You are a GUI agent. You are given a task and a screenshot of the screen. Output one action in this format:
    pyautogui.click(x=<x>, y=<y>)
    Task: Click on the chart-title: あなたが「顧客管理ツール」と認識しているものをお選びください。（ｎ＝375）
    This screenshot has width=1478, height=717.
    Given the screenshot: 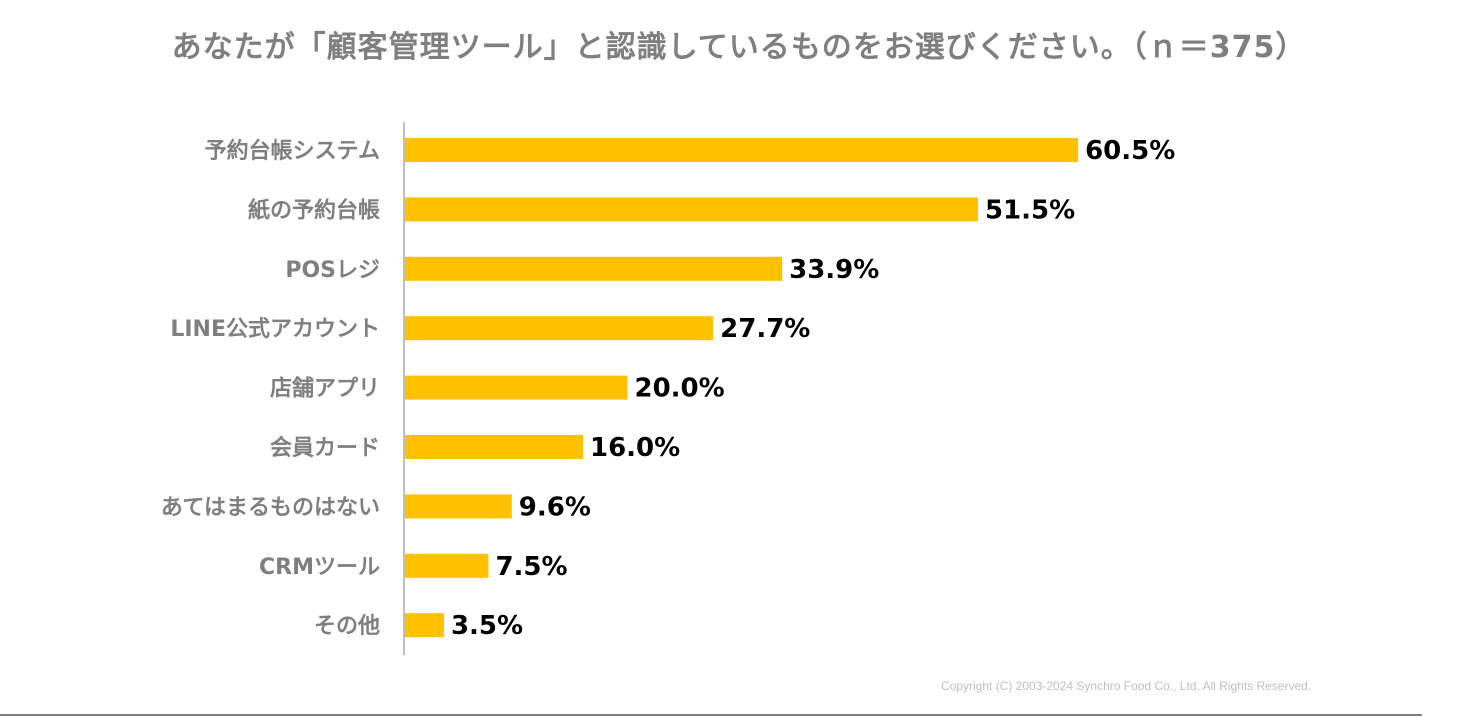 What is the action you would take?
    pyautogui.click(x=739, y=47)
    